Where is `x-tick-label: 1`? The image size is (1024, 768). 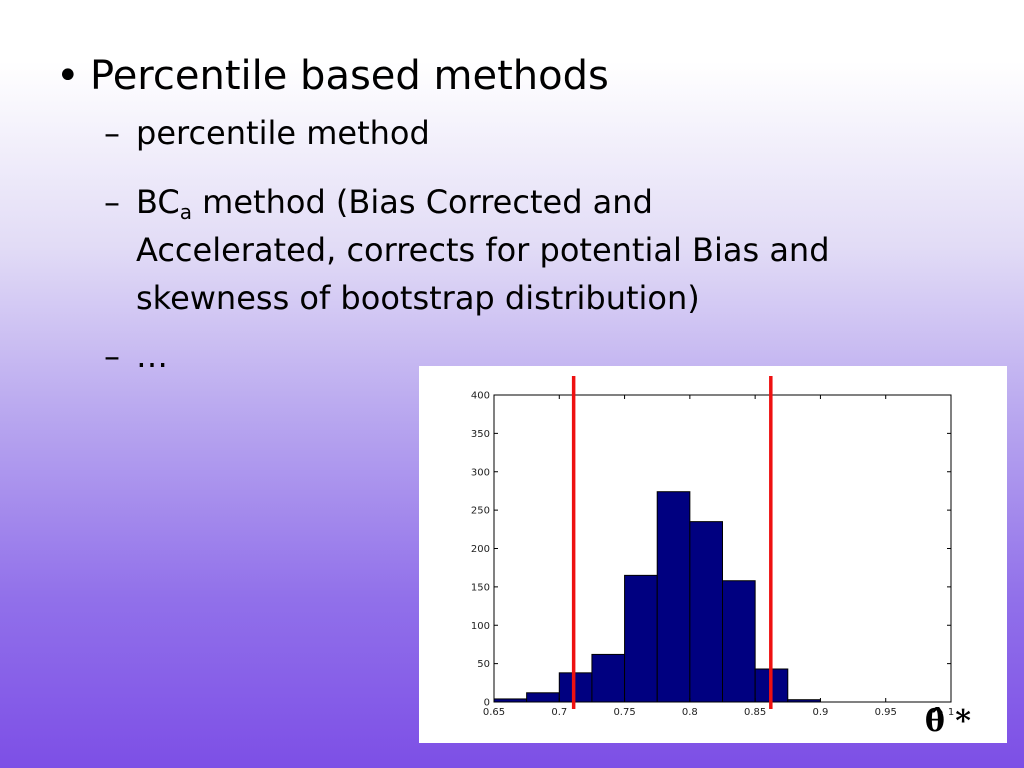
x-tick-label: 1 is located at coordinates (951, 712).